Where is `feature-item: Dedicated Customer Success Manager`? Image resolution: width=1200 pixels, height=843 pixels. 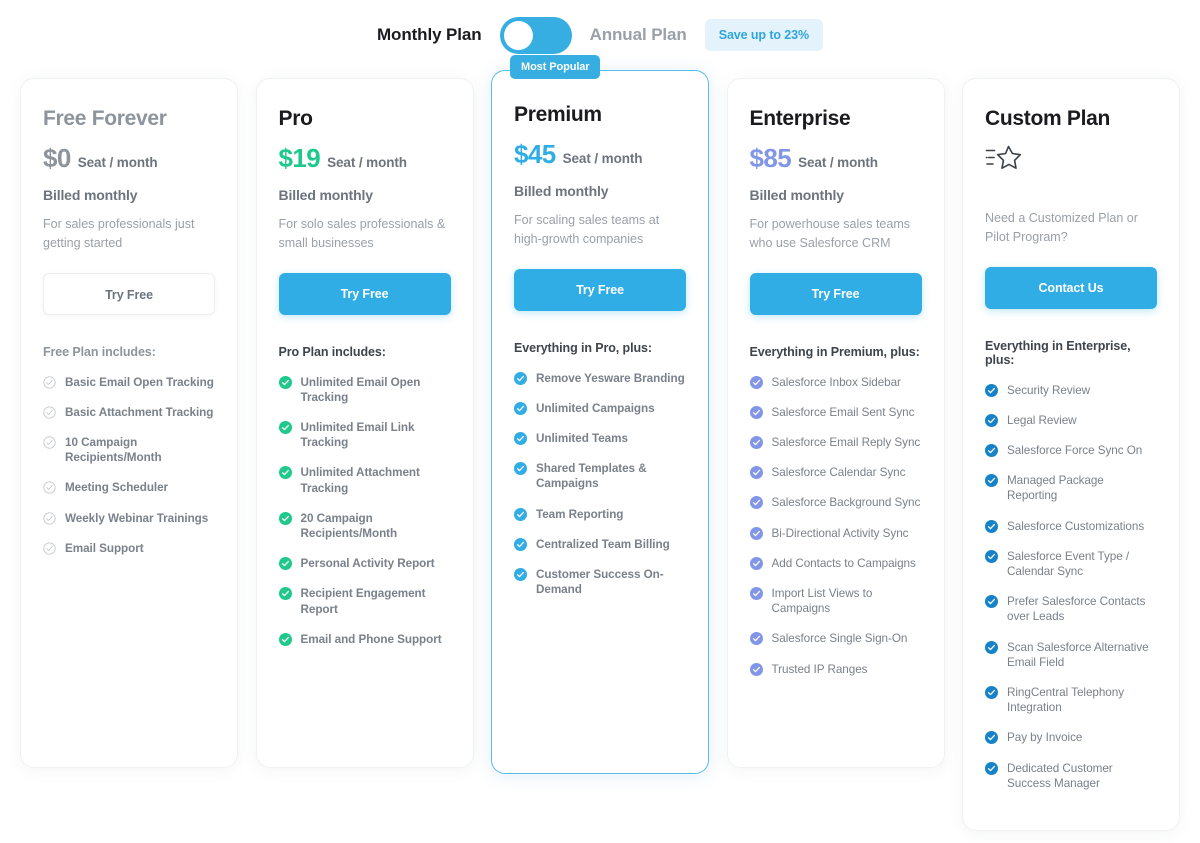 feature-item: Dedicated Customer Success Manager is located at coordinates (1071, 776).